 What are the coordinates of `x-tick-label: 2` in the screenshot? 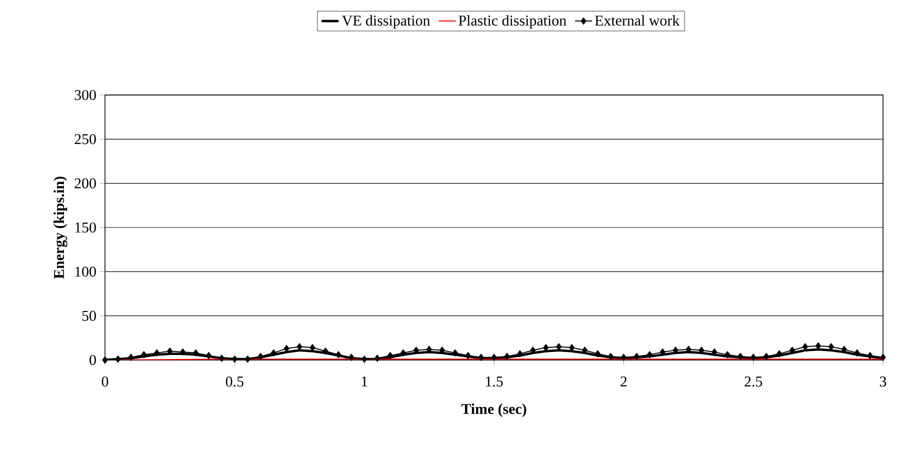 It's located at (623, 381).